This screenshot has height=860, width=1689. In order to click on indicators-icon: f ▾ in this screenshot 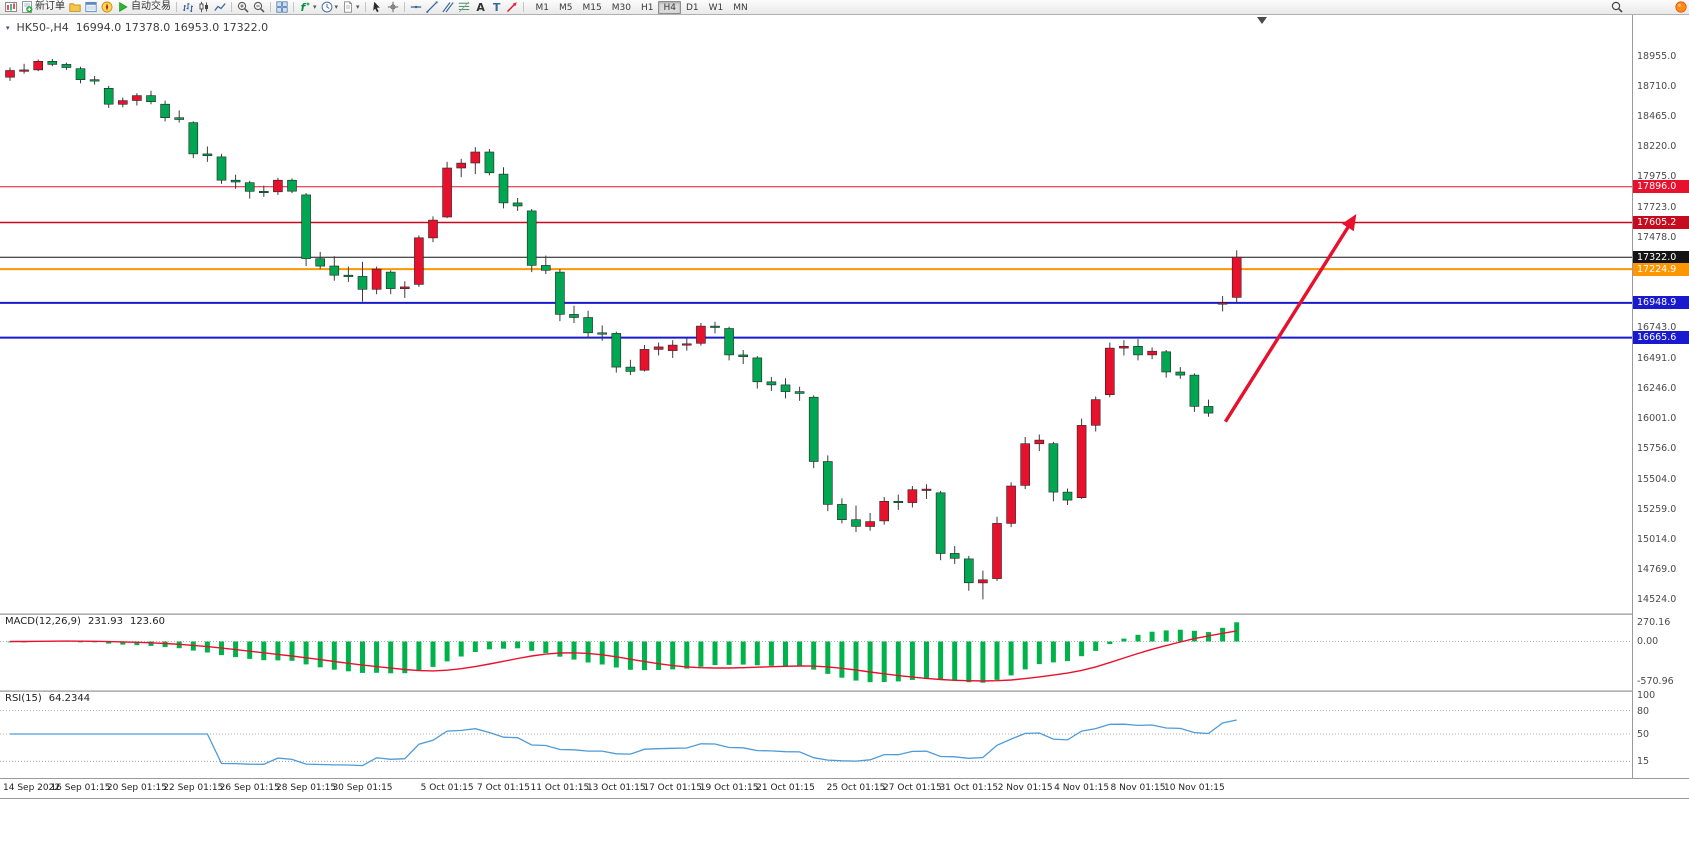, I will do `click(308, 7)`.